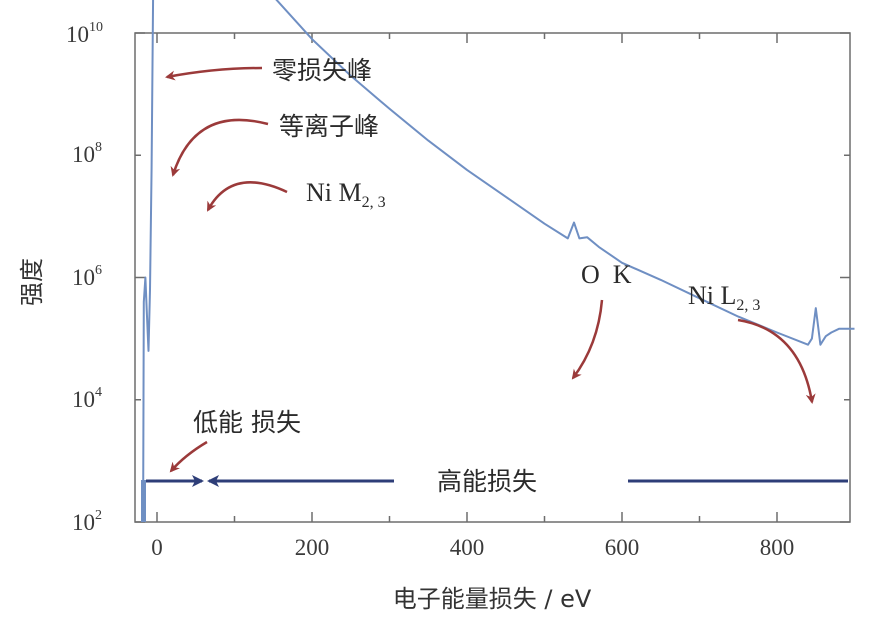 The image size is (875, 629). Describe the element at coordinates (247, 422) in the screenshot. I see `low-loss-label: 低能 损失` at that location.